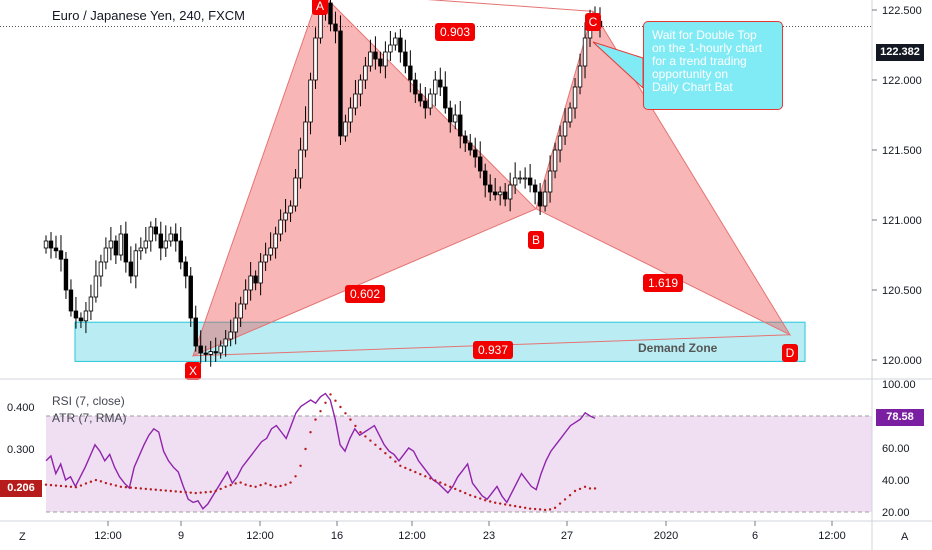 The image size is (932, 550). Describe the element at coordinates (905, 537) in the screenshot. I see `auto-scale-button: A` at that location.